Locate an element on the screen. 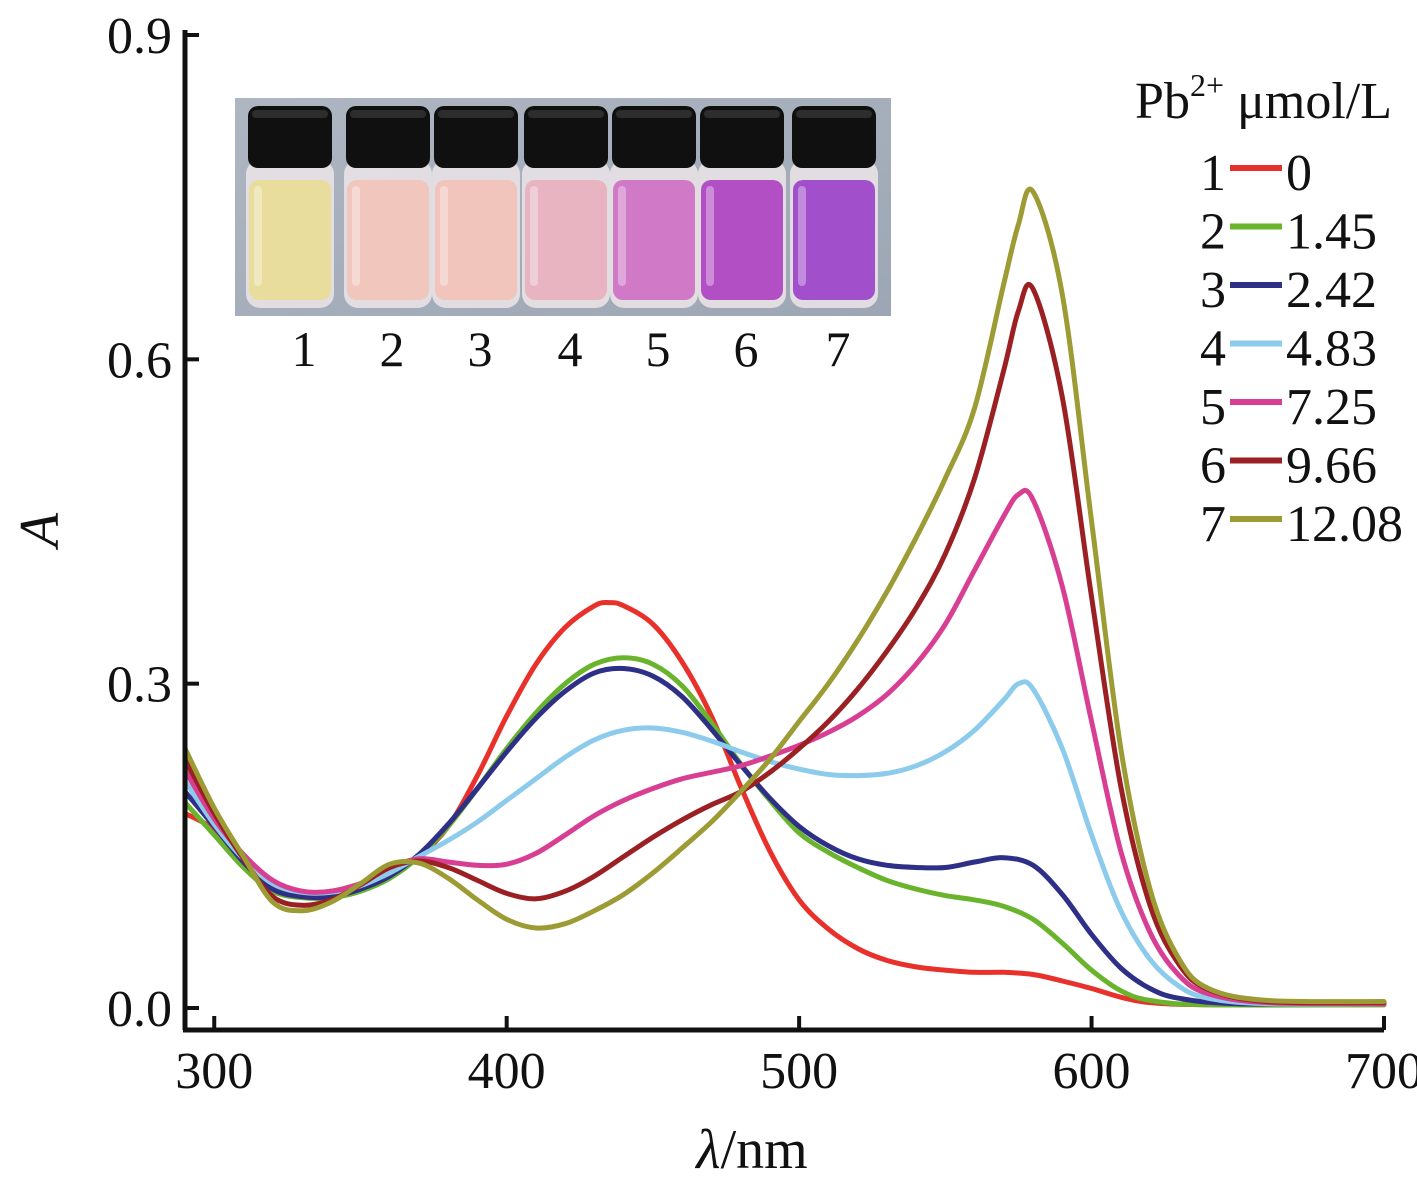 This screenshot has width=1417, height=1181. vial-1: 1 is located at coordinates (290, 241).